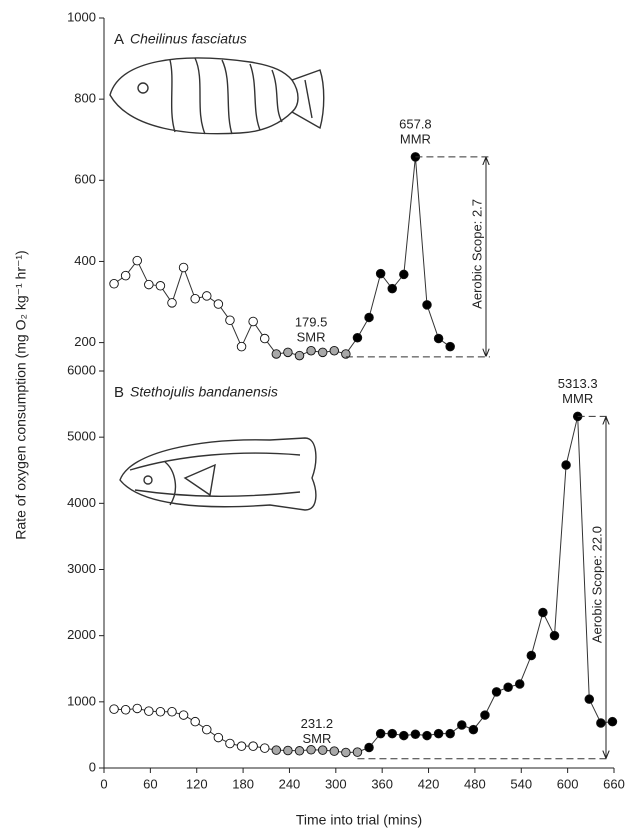  I want to click on y-tick-label: 400, so click(85, 260).